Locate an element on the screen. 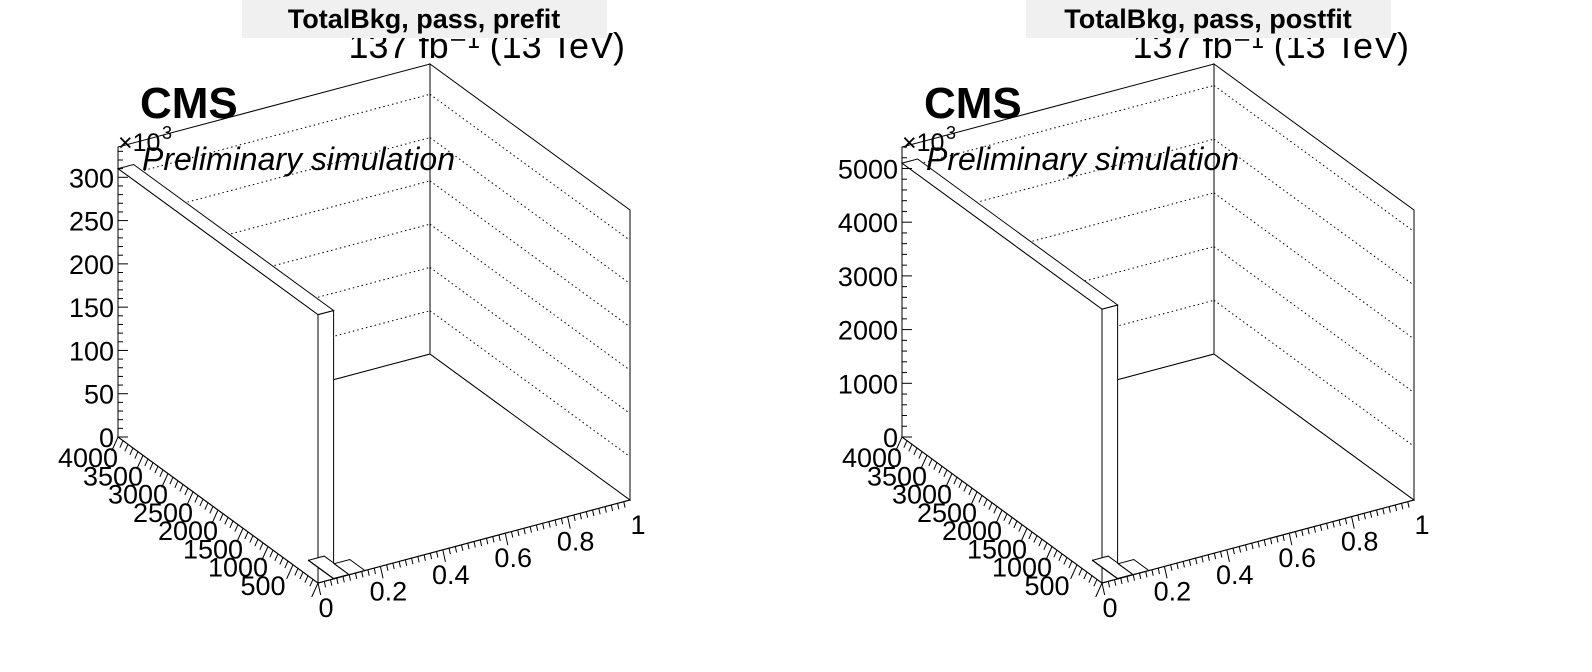  y-tick-label: 4000 is located at coordinates (88, 458).